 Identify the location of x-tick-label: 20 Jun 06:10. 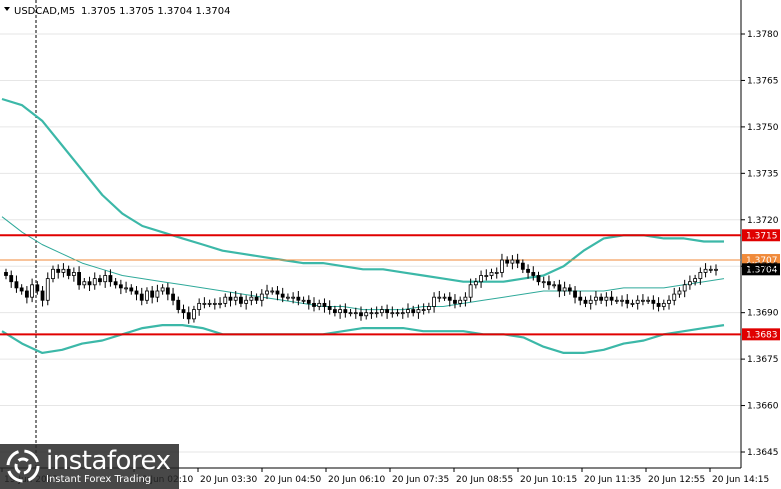
(356, 480).